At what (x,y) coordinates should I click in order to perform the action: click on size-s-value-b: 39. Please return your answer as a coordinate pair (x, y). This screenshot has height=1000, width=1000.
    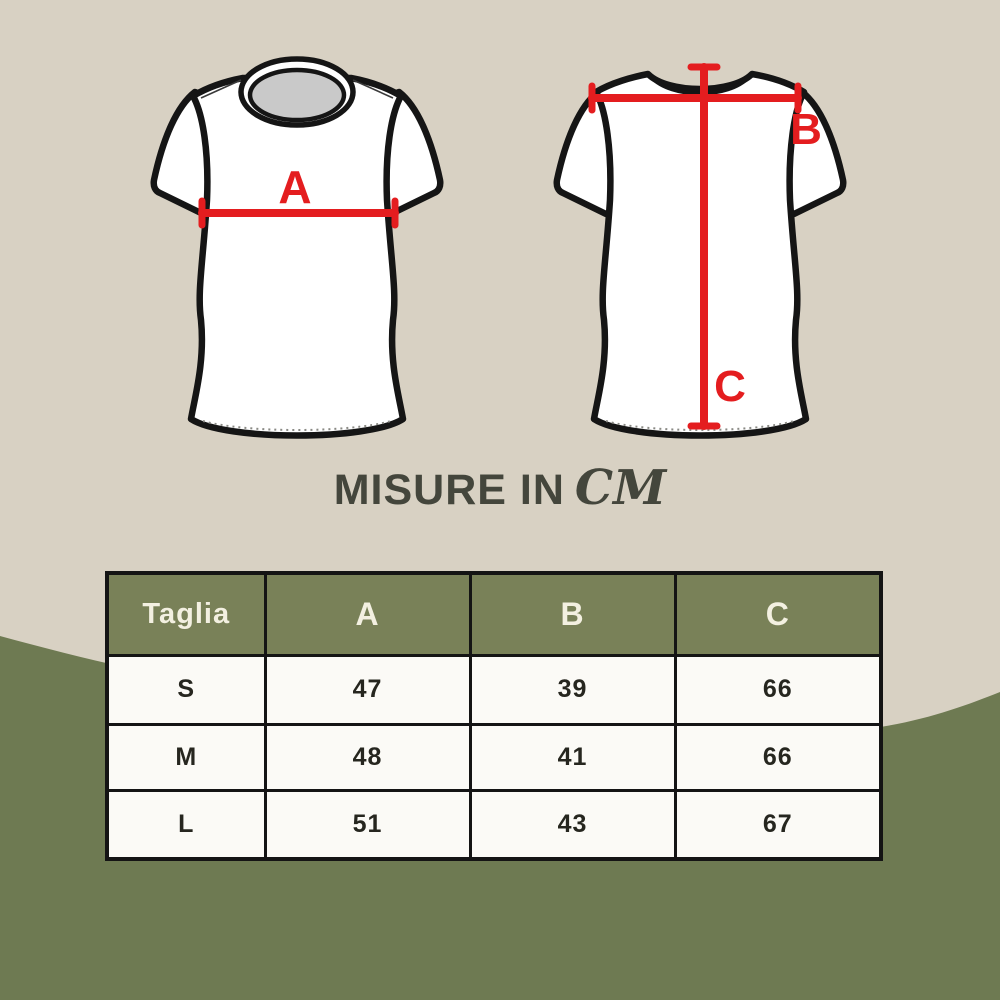
    Looking at the image, I should click on (572, 689).